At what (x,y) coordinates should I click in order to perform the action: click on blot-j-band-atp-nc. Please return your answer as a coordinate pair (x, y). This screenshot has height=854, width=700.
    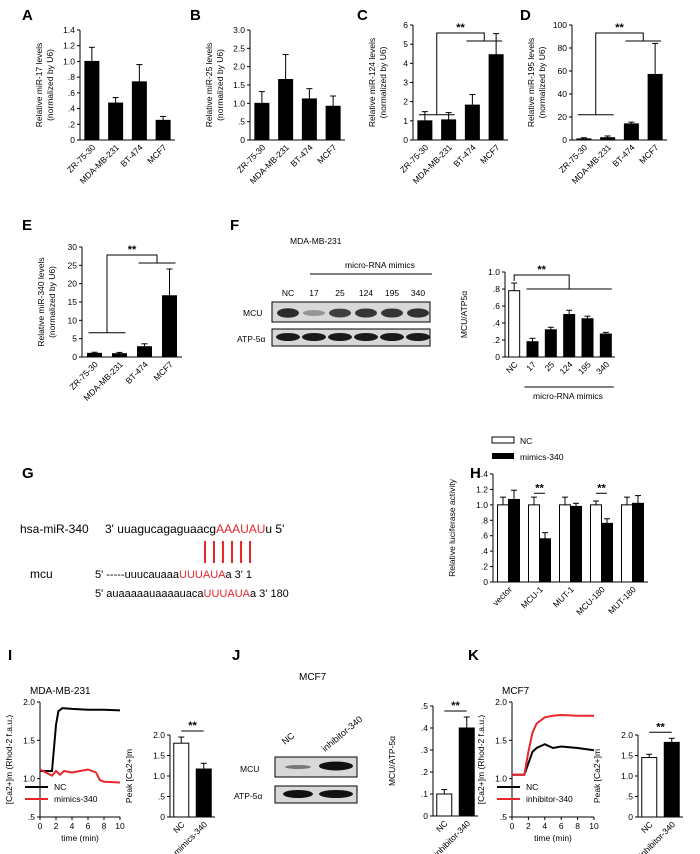
    Looking at the image, I should click on (298, 794).